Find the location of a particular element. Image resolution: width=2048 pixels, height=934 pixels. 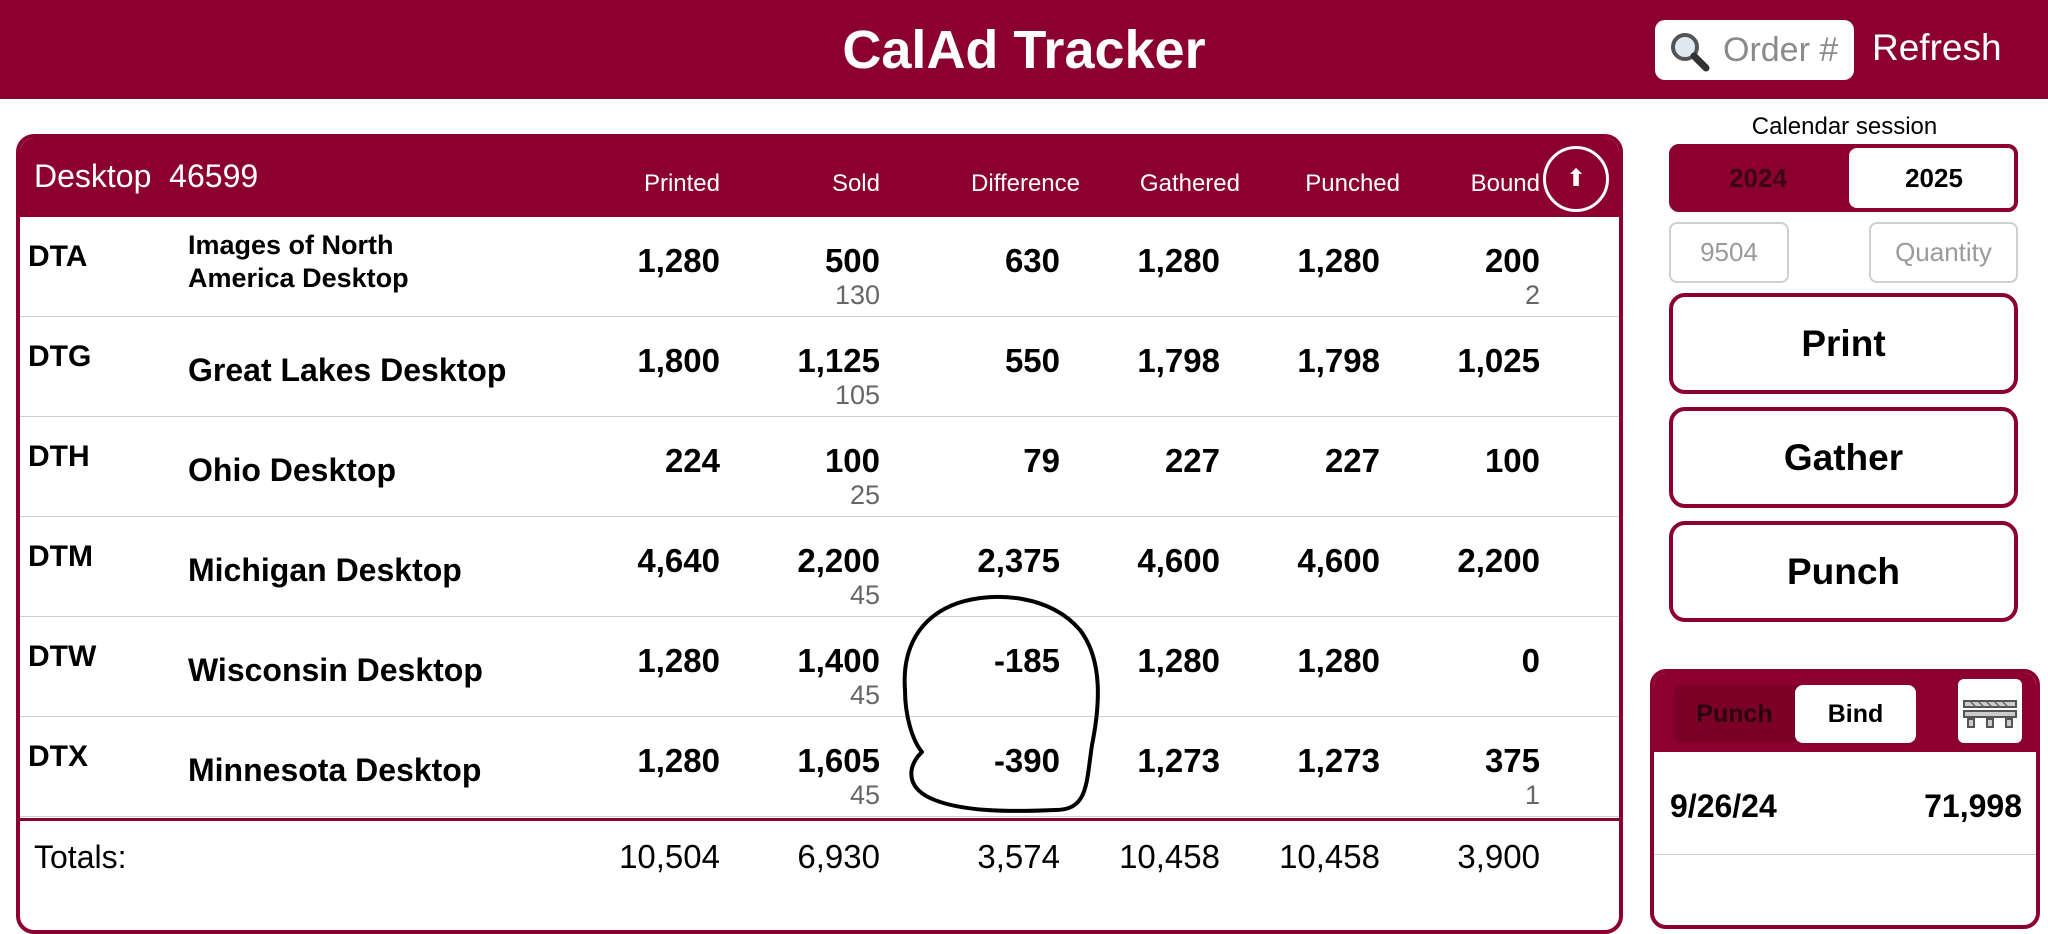

totals-printed: 10,504 is located at coordinates (669, 856).